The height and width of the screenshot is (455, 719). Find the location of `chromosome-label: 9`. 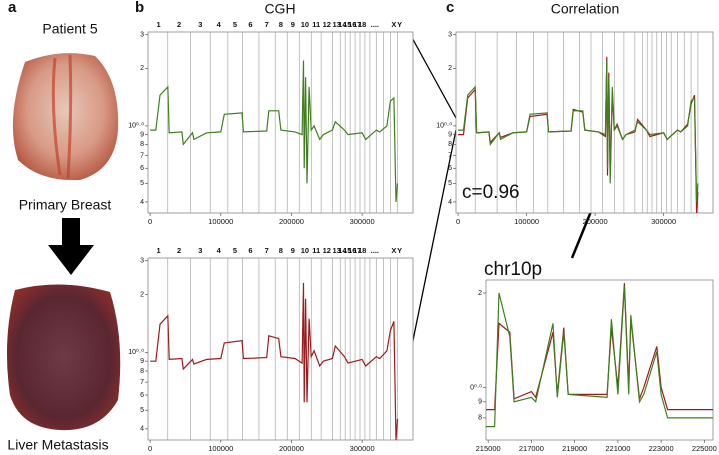

chromosome-label: 9 is located at coordinates (293, 250).